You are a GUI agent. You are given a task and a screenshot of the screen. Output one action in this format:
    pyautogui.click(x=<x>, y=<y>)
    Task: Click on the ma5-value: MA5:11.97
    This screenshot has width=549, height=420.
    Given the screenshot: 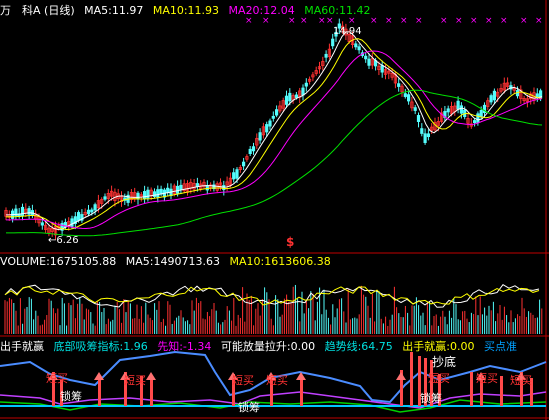 What is the action you would take?
    pyautogui.click(x=114, y=10)
    